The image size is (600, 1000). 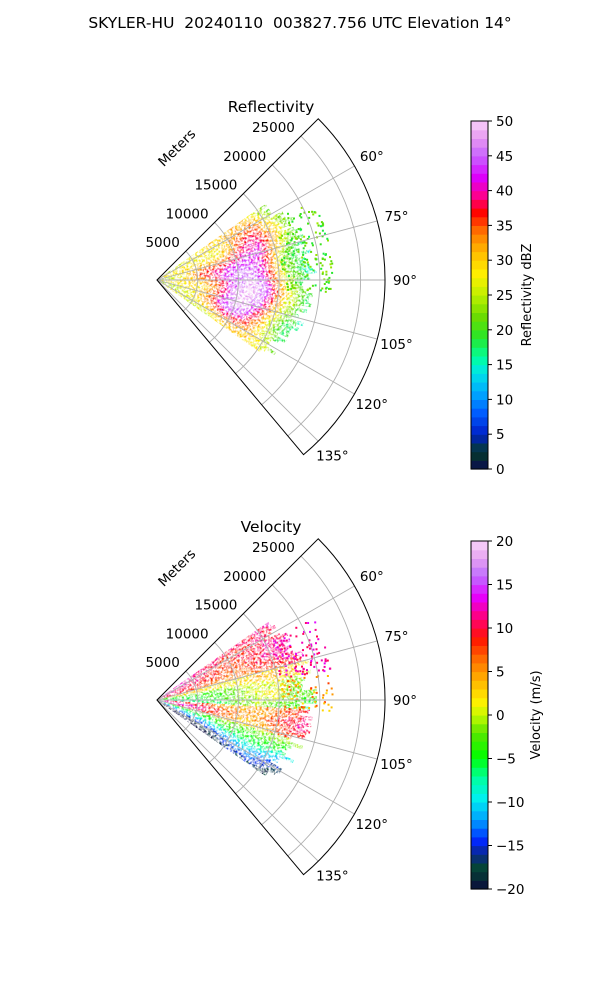 I want to click on vel-radial-tick-label: 15000, so click(x=215, y=606).